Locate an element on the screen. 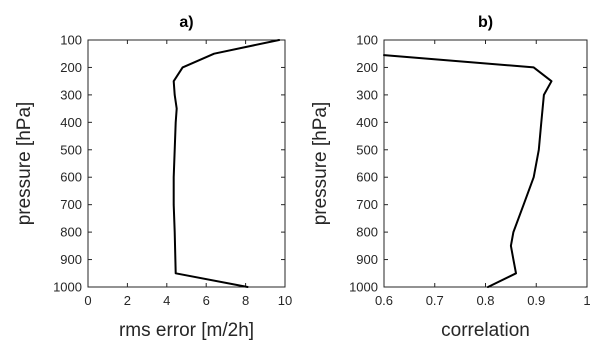  x-tick-label-a-1: 2 is located at coordinates (127, 300).